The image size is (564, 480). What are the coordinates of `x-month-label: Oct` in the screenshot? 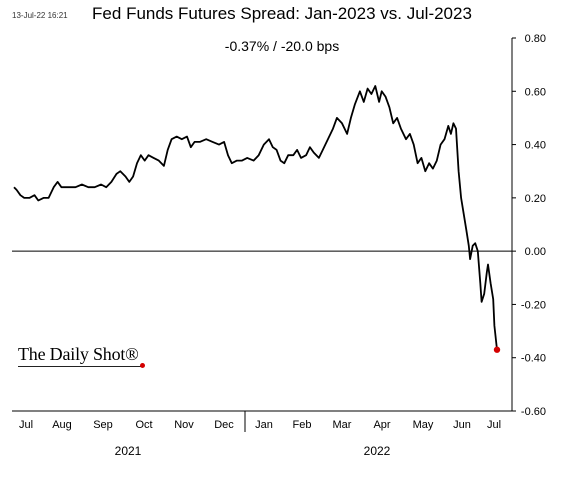 It's located at (143, 425).